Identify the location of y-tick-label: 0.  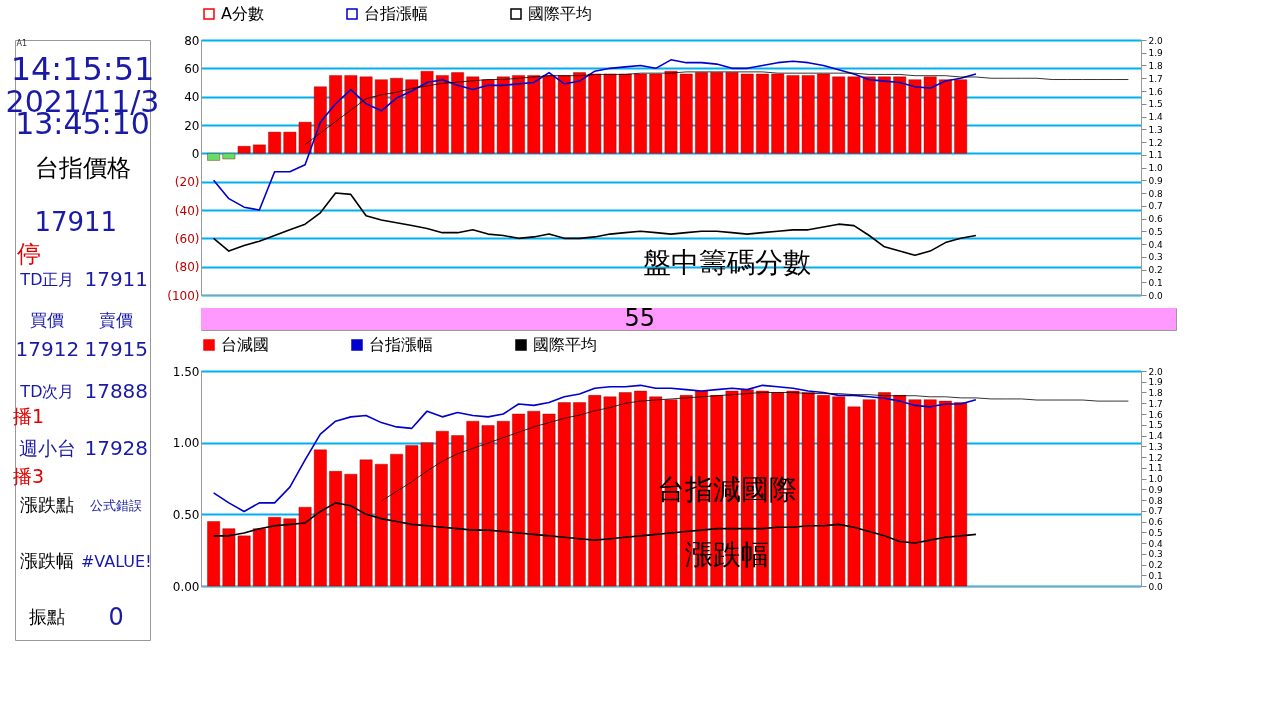
(195, 153).